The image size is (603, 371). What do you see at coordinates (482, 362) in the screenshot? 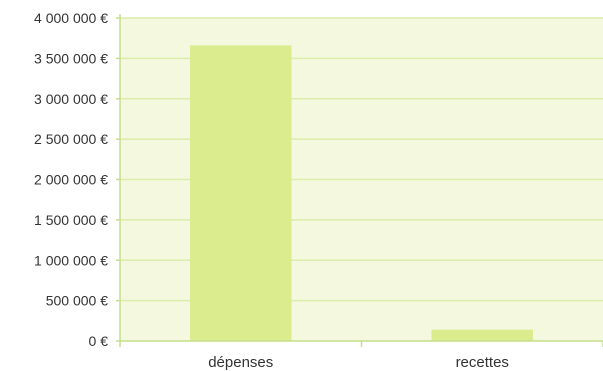
I see `x-category-label: recettes` at bounding box center [482, 362].